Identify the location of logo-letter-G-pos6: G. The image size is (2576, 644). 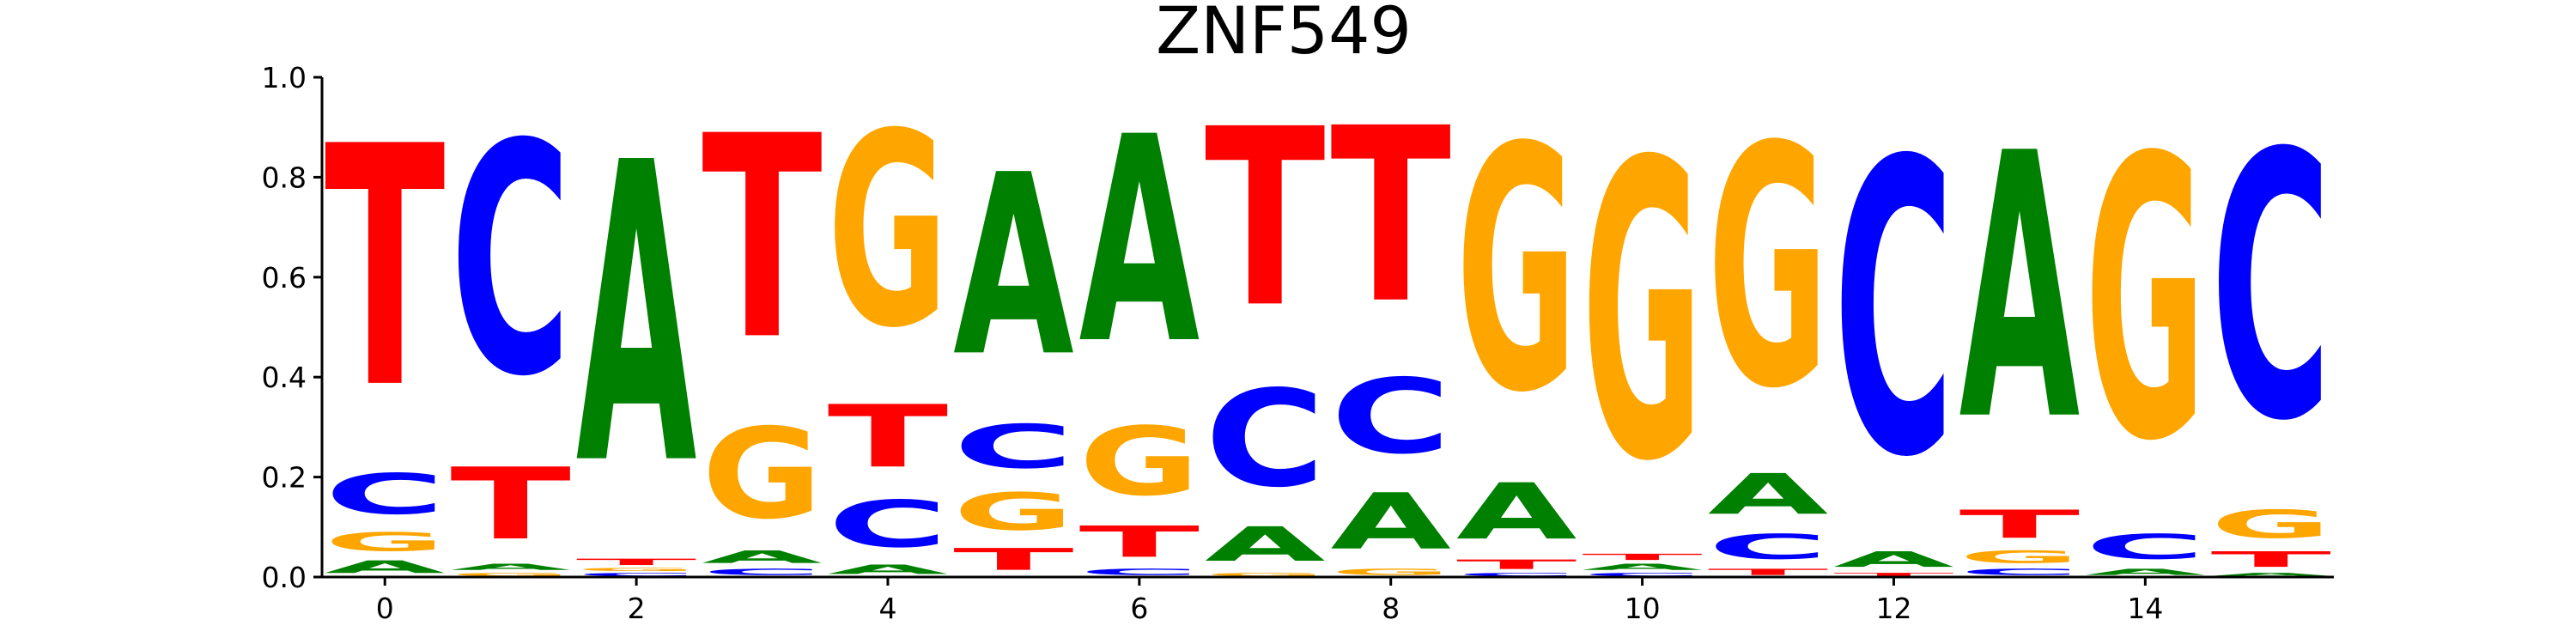
(1140, 461).